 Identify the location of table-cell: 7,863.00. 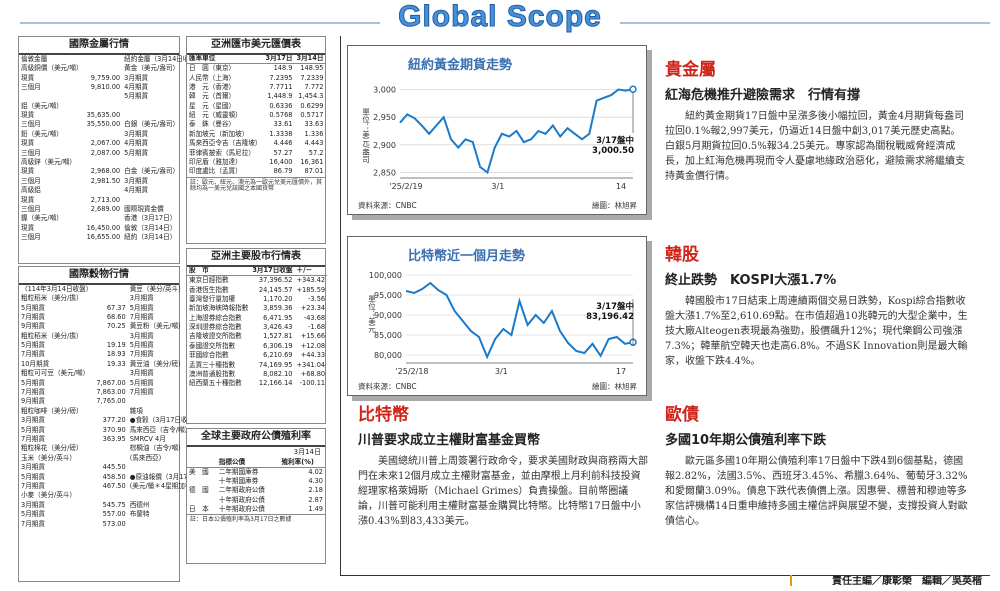
(111, 392).